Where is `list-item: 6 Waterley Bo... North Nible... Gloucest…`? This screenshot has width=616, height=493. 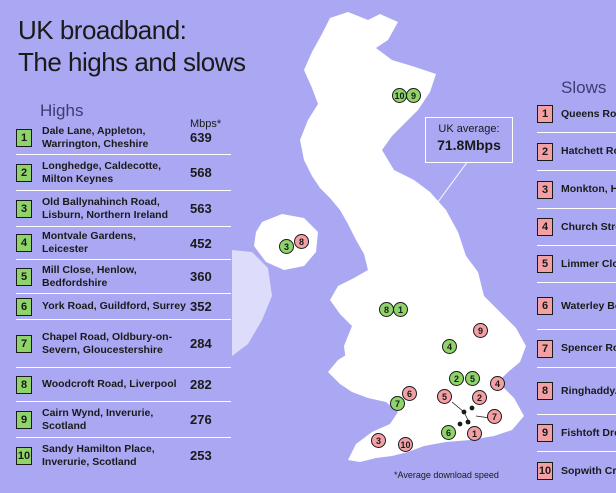
list-item: 6 Waterley Bo... North Nible... Gloucest… is located at coordinates (576, 306).